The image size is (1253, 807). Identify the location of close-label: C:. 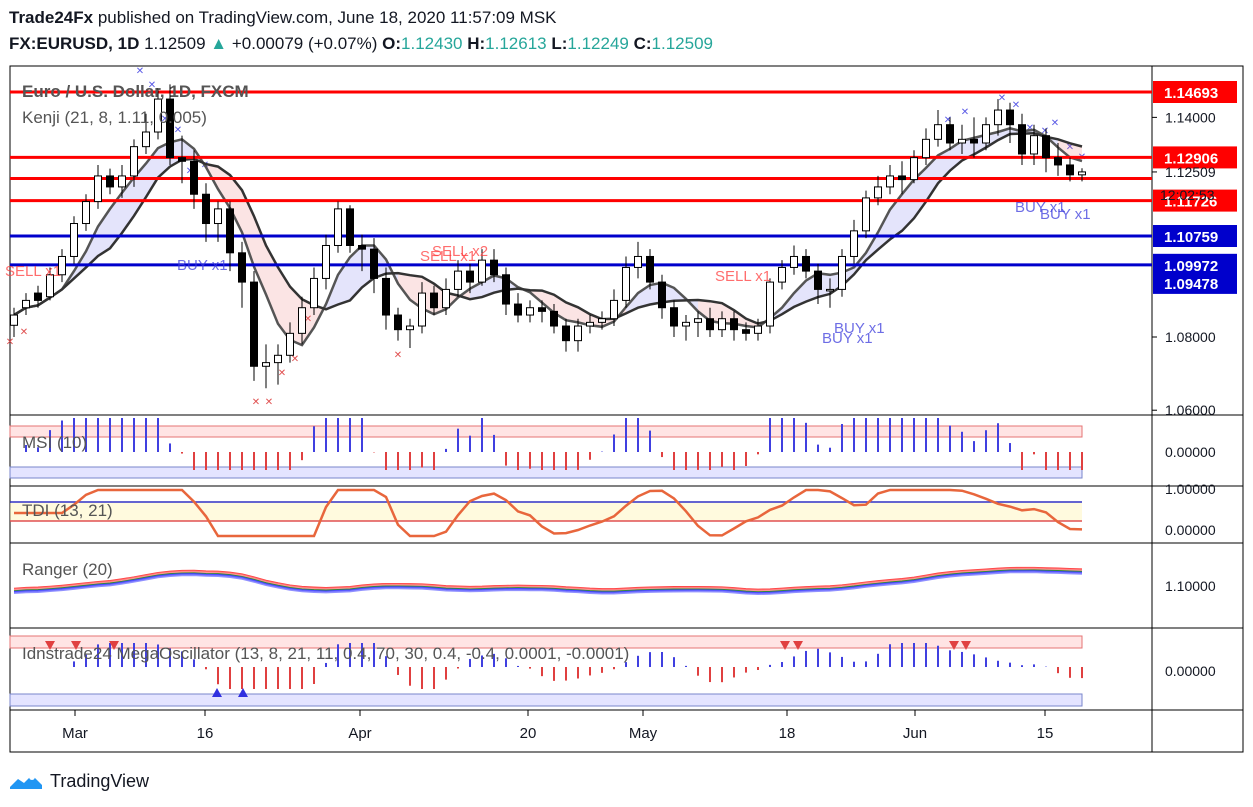
(642, 43).